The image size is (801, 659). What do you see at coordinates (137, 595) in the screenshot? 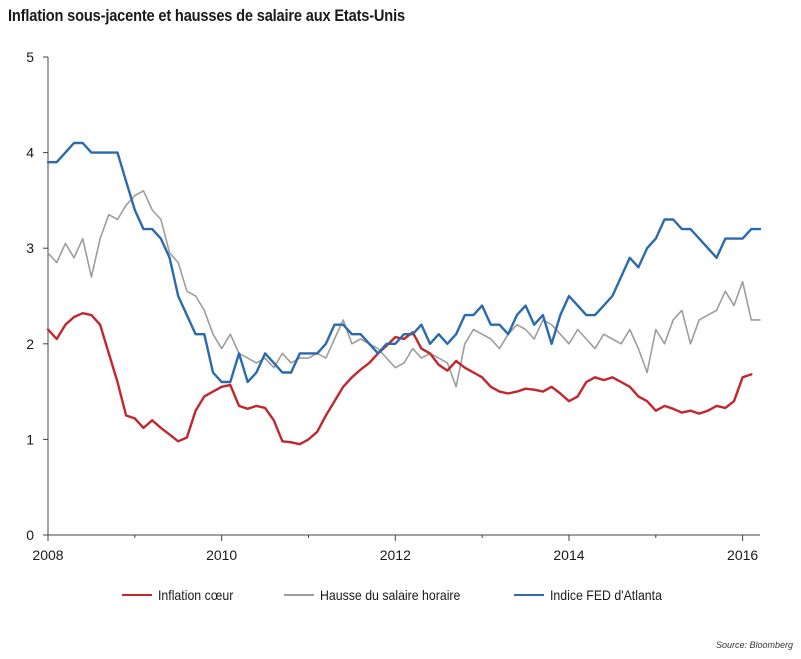
I see `legend-swatch-inflation` at bounding box center [137, 595].